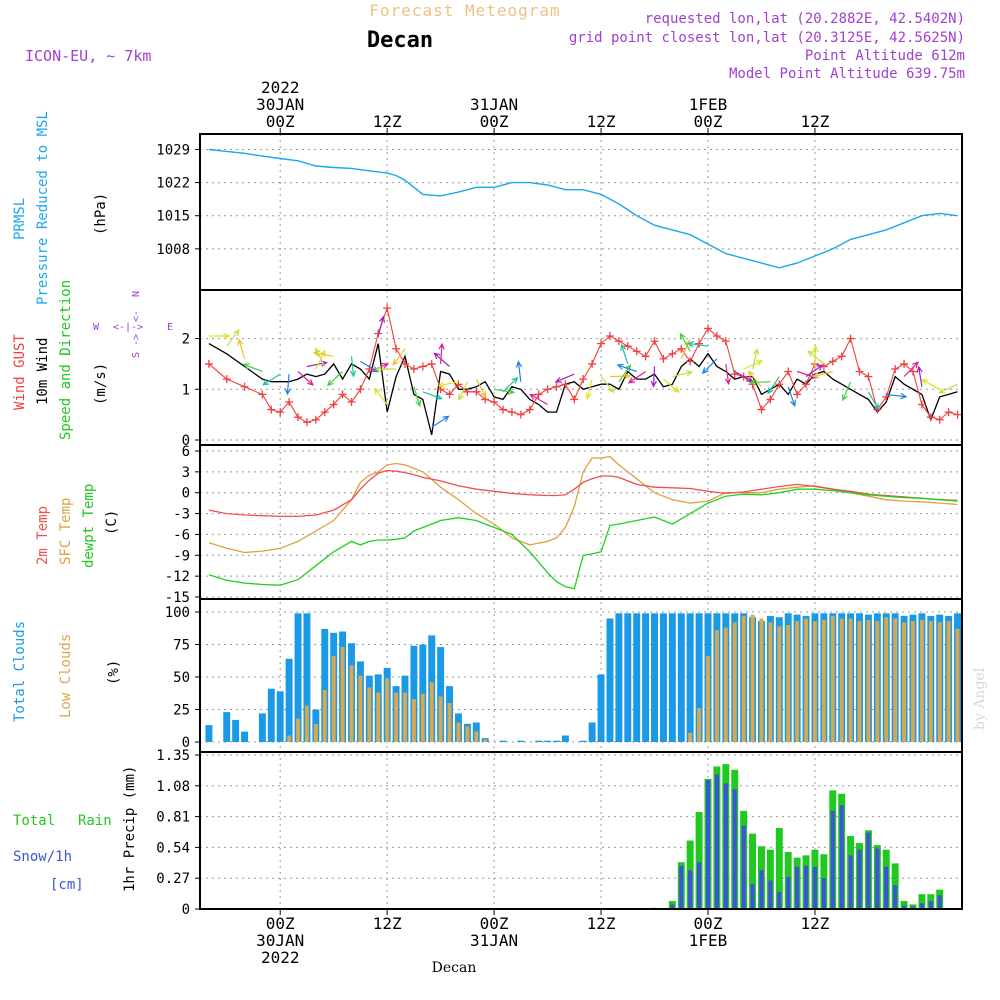  What do you see at coordinates (130, 829) in the screenshot?
I see `precip-axis-label: 1hr Precip (mm)` at bounding box center [130, 829].